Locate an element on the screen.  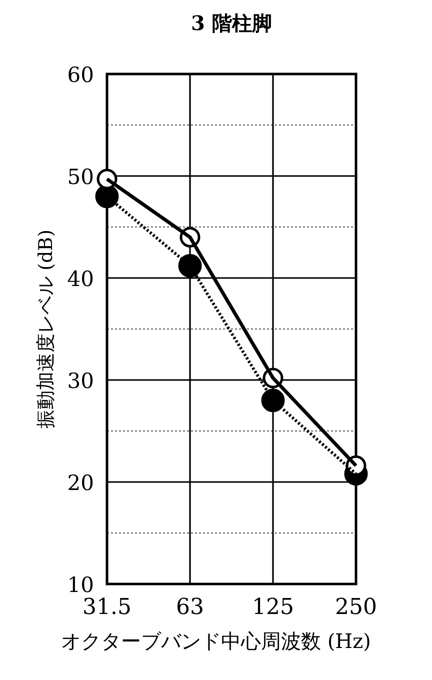
y-tick-label: 60 is located at coordinates (80, 75).